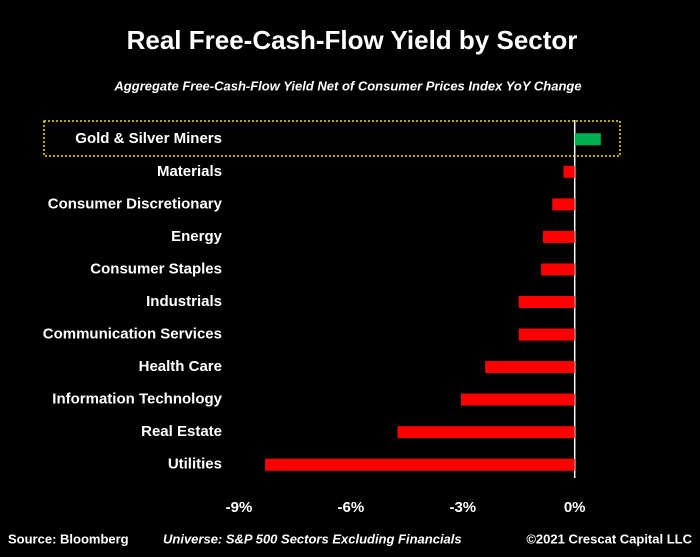  What do you see at coordinates (137, 399) in the screenshot?
I see `category-label: Information Technology` at bounding box center [137, 399].